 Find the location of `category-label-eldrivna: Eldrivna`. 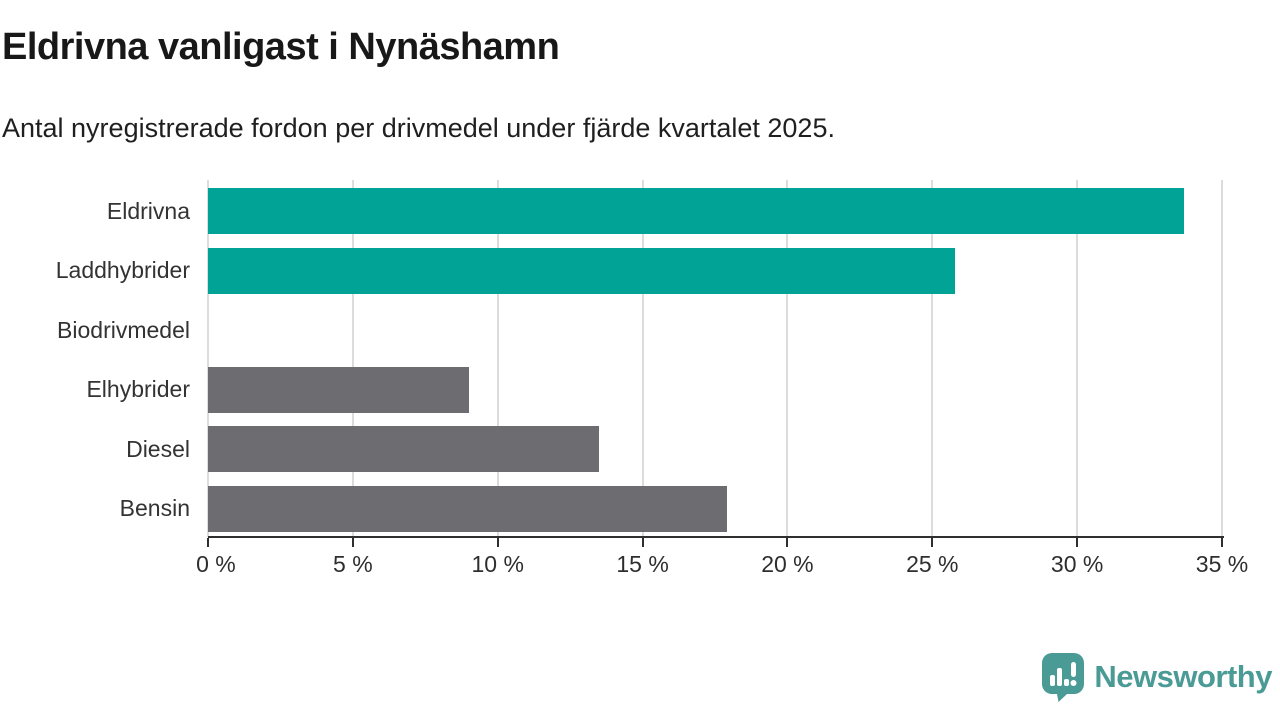

category-label-eldrivna: Eldrivna is located at coordinates (148, 210).